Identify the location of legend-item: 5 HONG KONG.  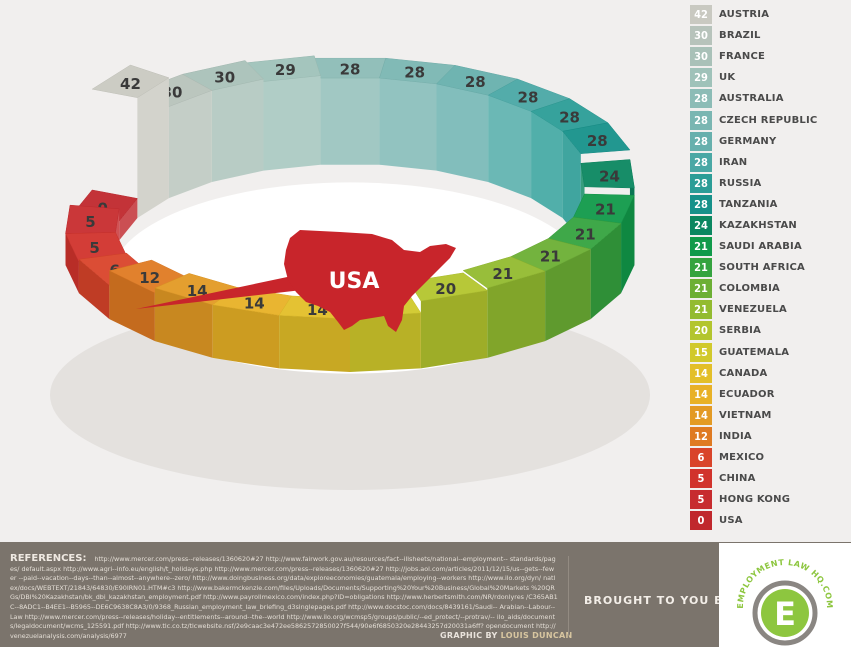
(769, 499).